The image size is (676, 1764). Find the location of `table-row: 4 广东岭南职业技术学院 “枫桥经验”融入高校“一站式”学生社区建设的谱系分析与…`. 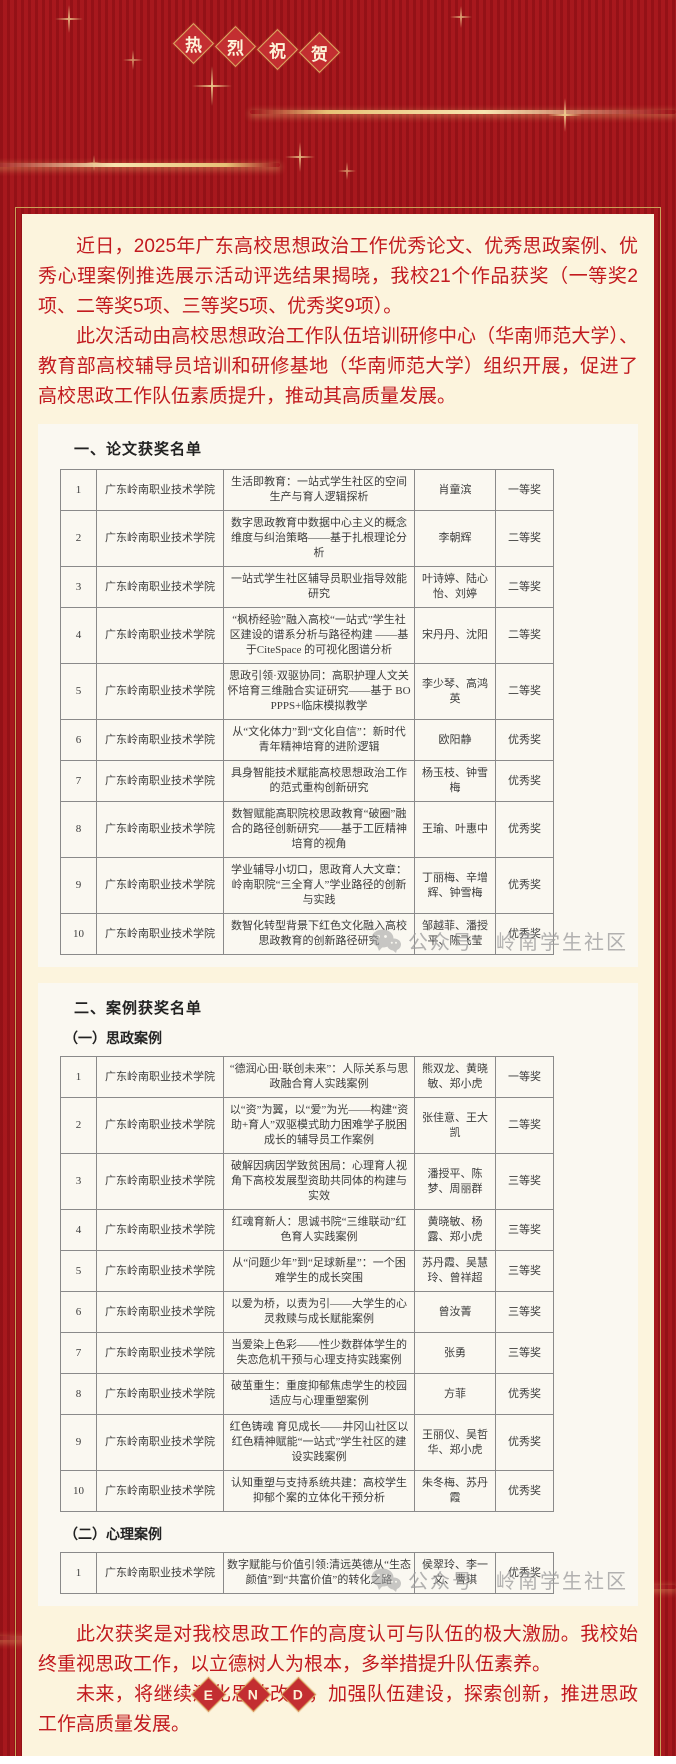

table-row: 4 广东岭南职业技术学院 “枫桥经验”融入高校“一站式”学生社区建设的谱系分析与… is located at coordinates (307, 635).